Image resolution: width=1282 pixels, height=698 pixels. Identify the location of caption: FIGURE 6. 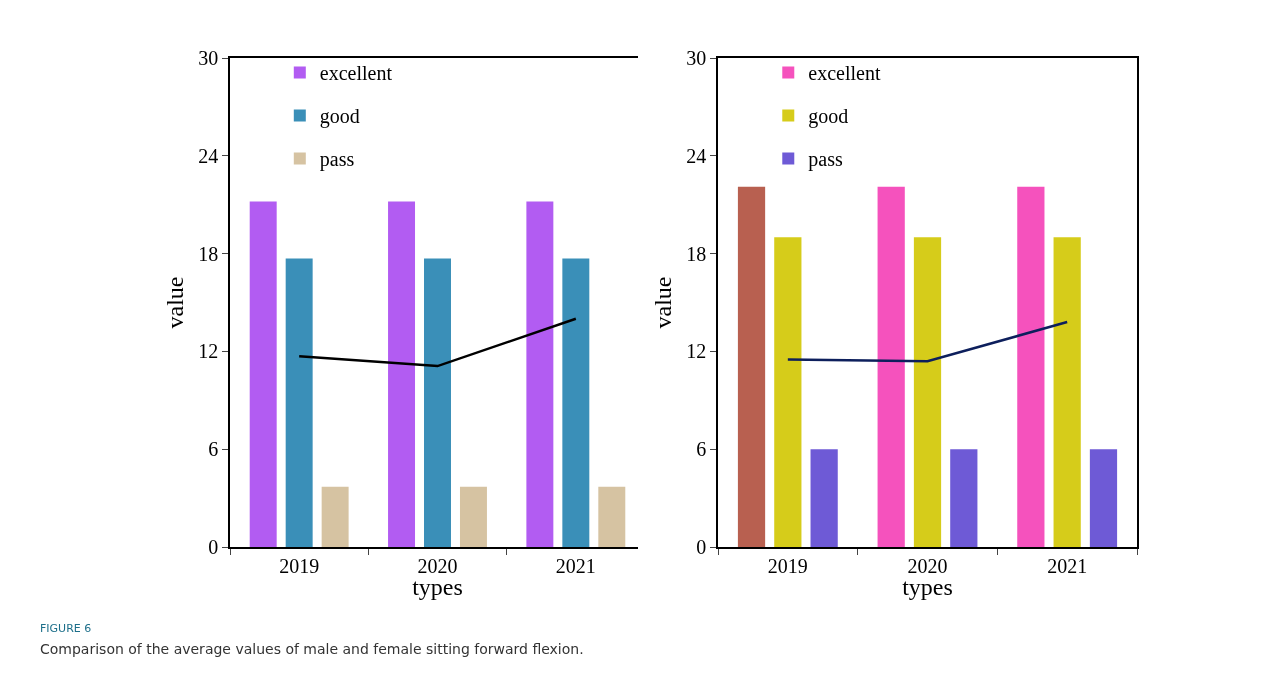
(66, 628).